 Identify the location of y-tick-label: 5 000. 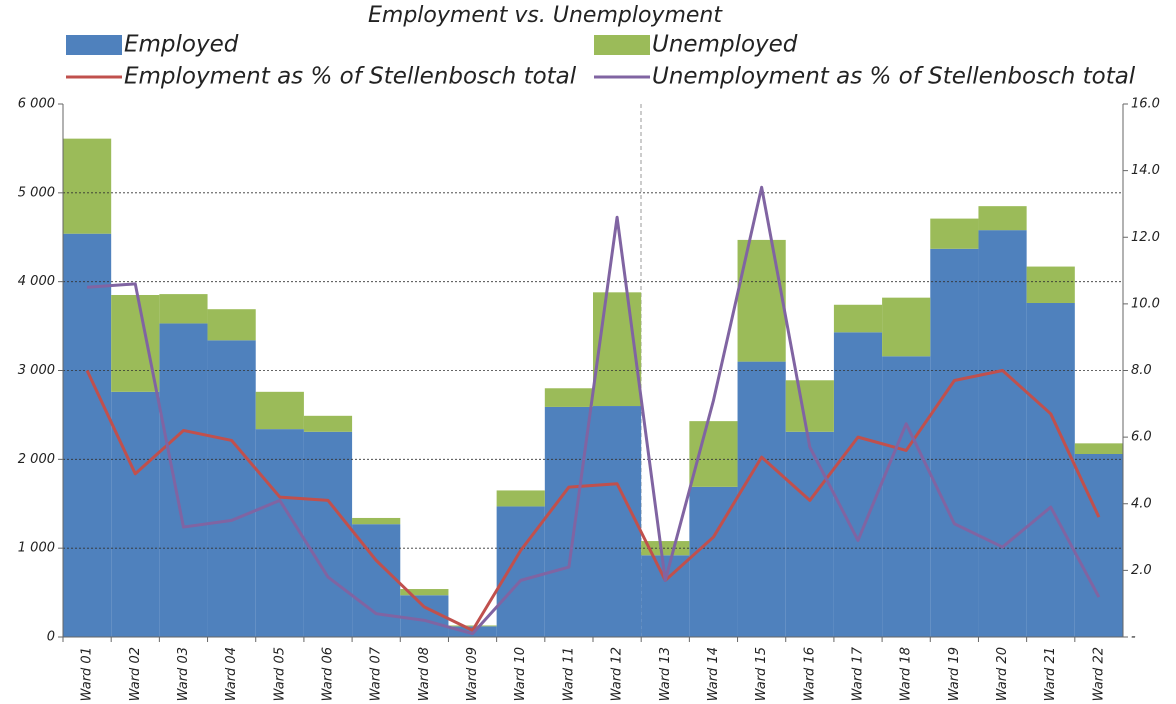
(36, 192).